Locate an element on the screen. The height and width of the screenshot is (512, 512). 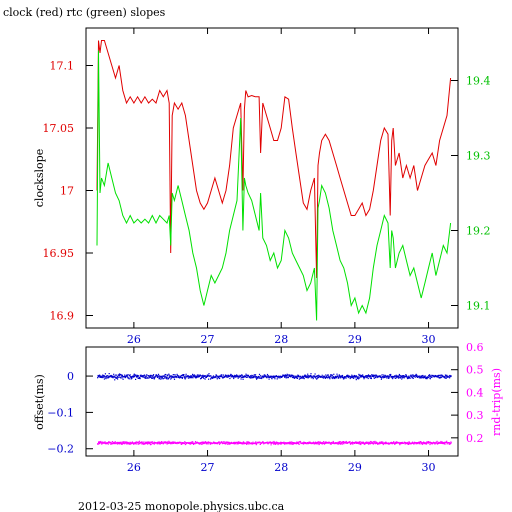
clockslope-axis-label: clockslope is located at coordinates (39, 178).